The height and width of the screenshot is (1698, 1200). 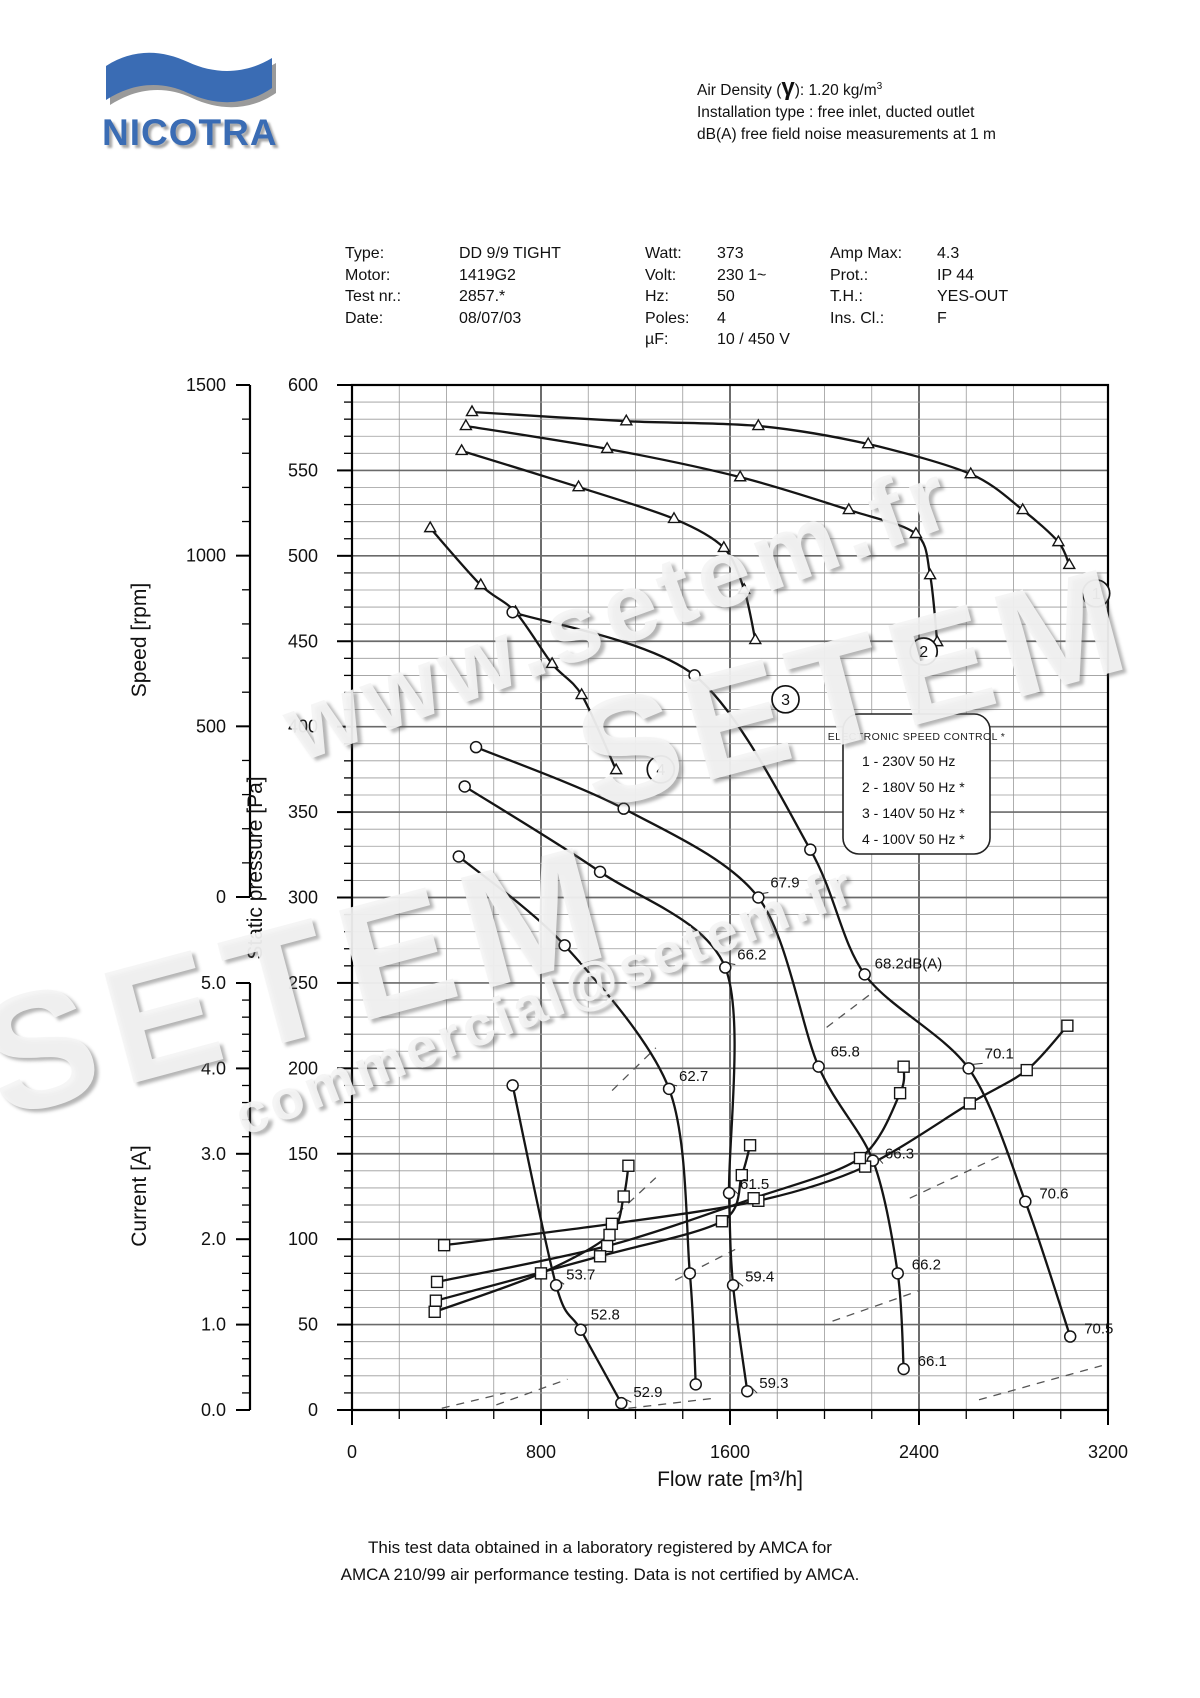 I want to click on pressure-tick-label: 400, so click(x=303, y=727).